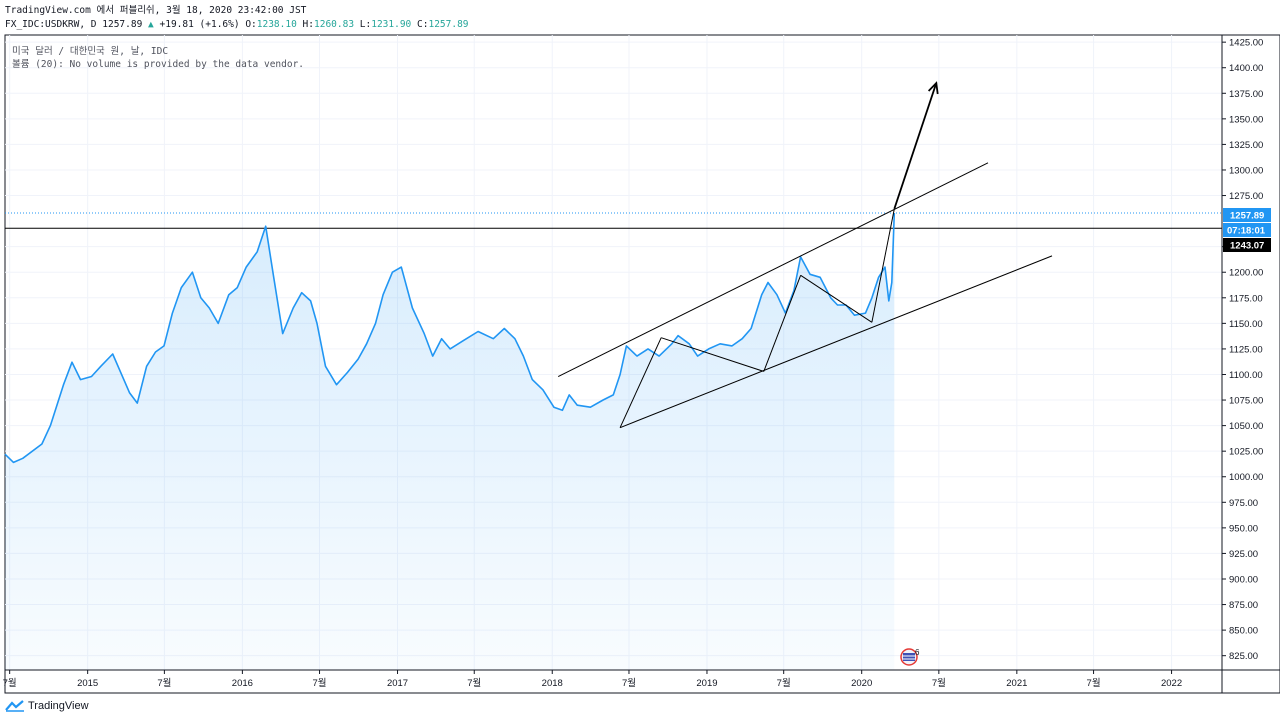 The image size is (1280, 723). I want to click on price-tag-level: 1243.07, so click(1247, 245).